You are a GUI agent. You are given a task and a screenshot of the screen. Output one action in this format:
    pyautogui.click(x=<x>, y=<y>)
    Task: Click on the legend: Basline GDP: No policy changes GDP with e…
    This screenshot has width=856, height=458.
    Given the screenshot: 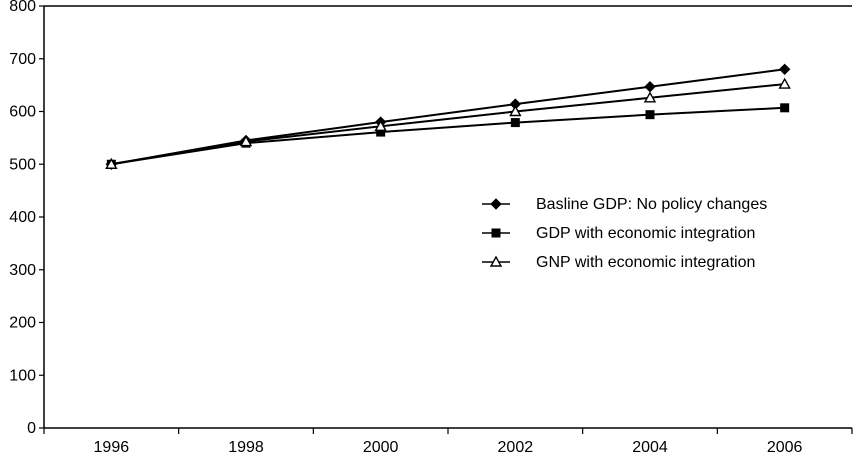 What is the action you would take?
    pyautogui.click(x=624, y=233)
    